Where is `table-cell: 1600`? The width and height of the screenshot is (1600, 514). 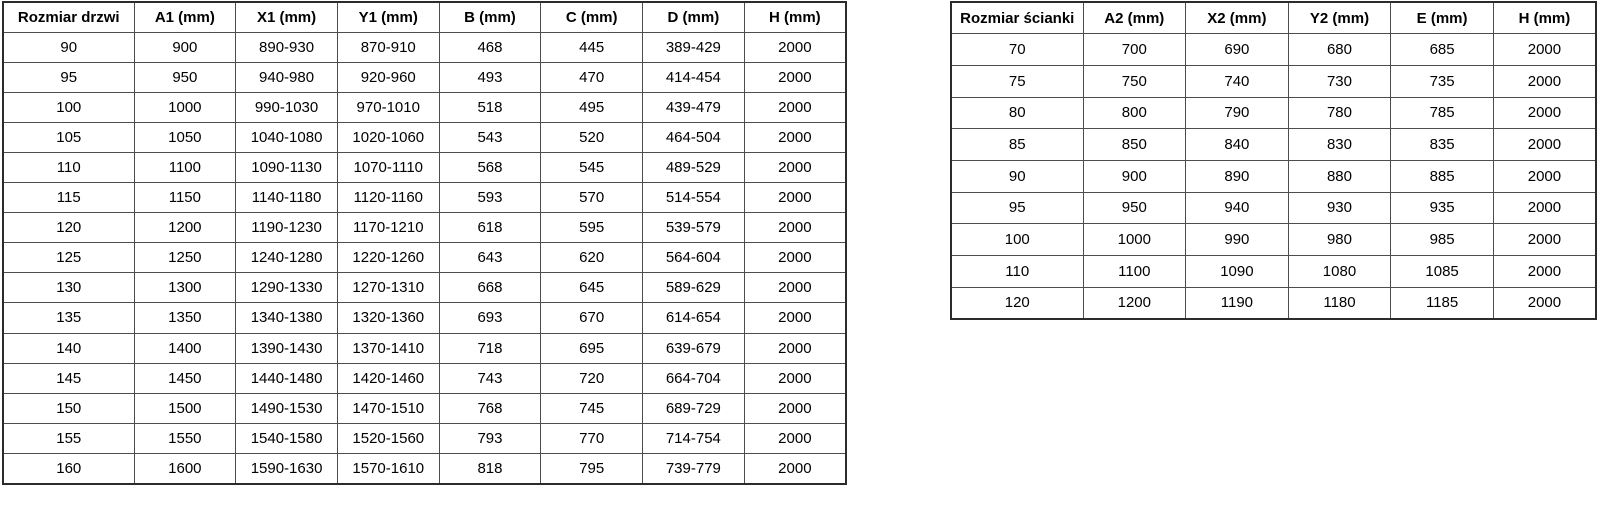
table-cell: 1600 is located at coordinates (185, 468).